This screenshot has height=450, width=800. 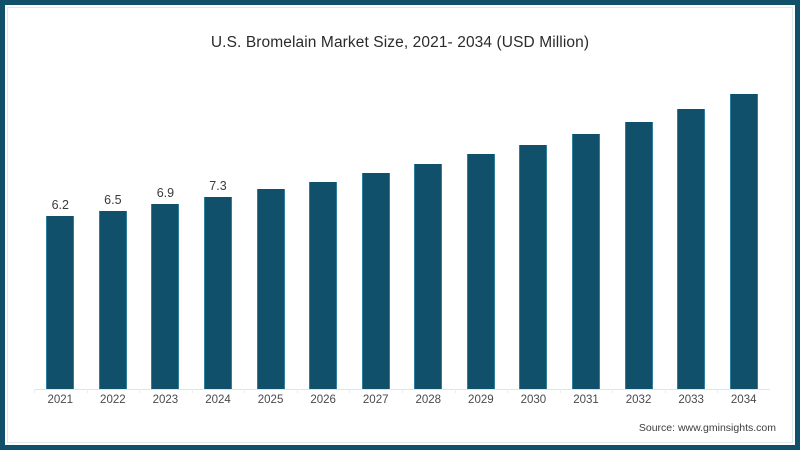 What do you see at coordinates (533, 267) in the screenshot?
I see `bar-2030` at bounding box center [533, 267].